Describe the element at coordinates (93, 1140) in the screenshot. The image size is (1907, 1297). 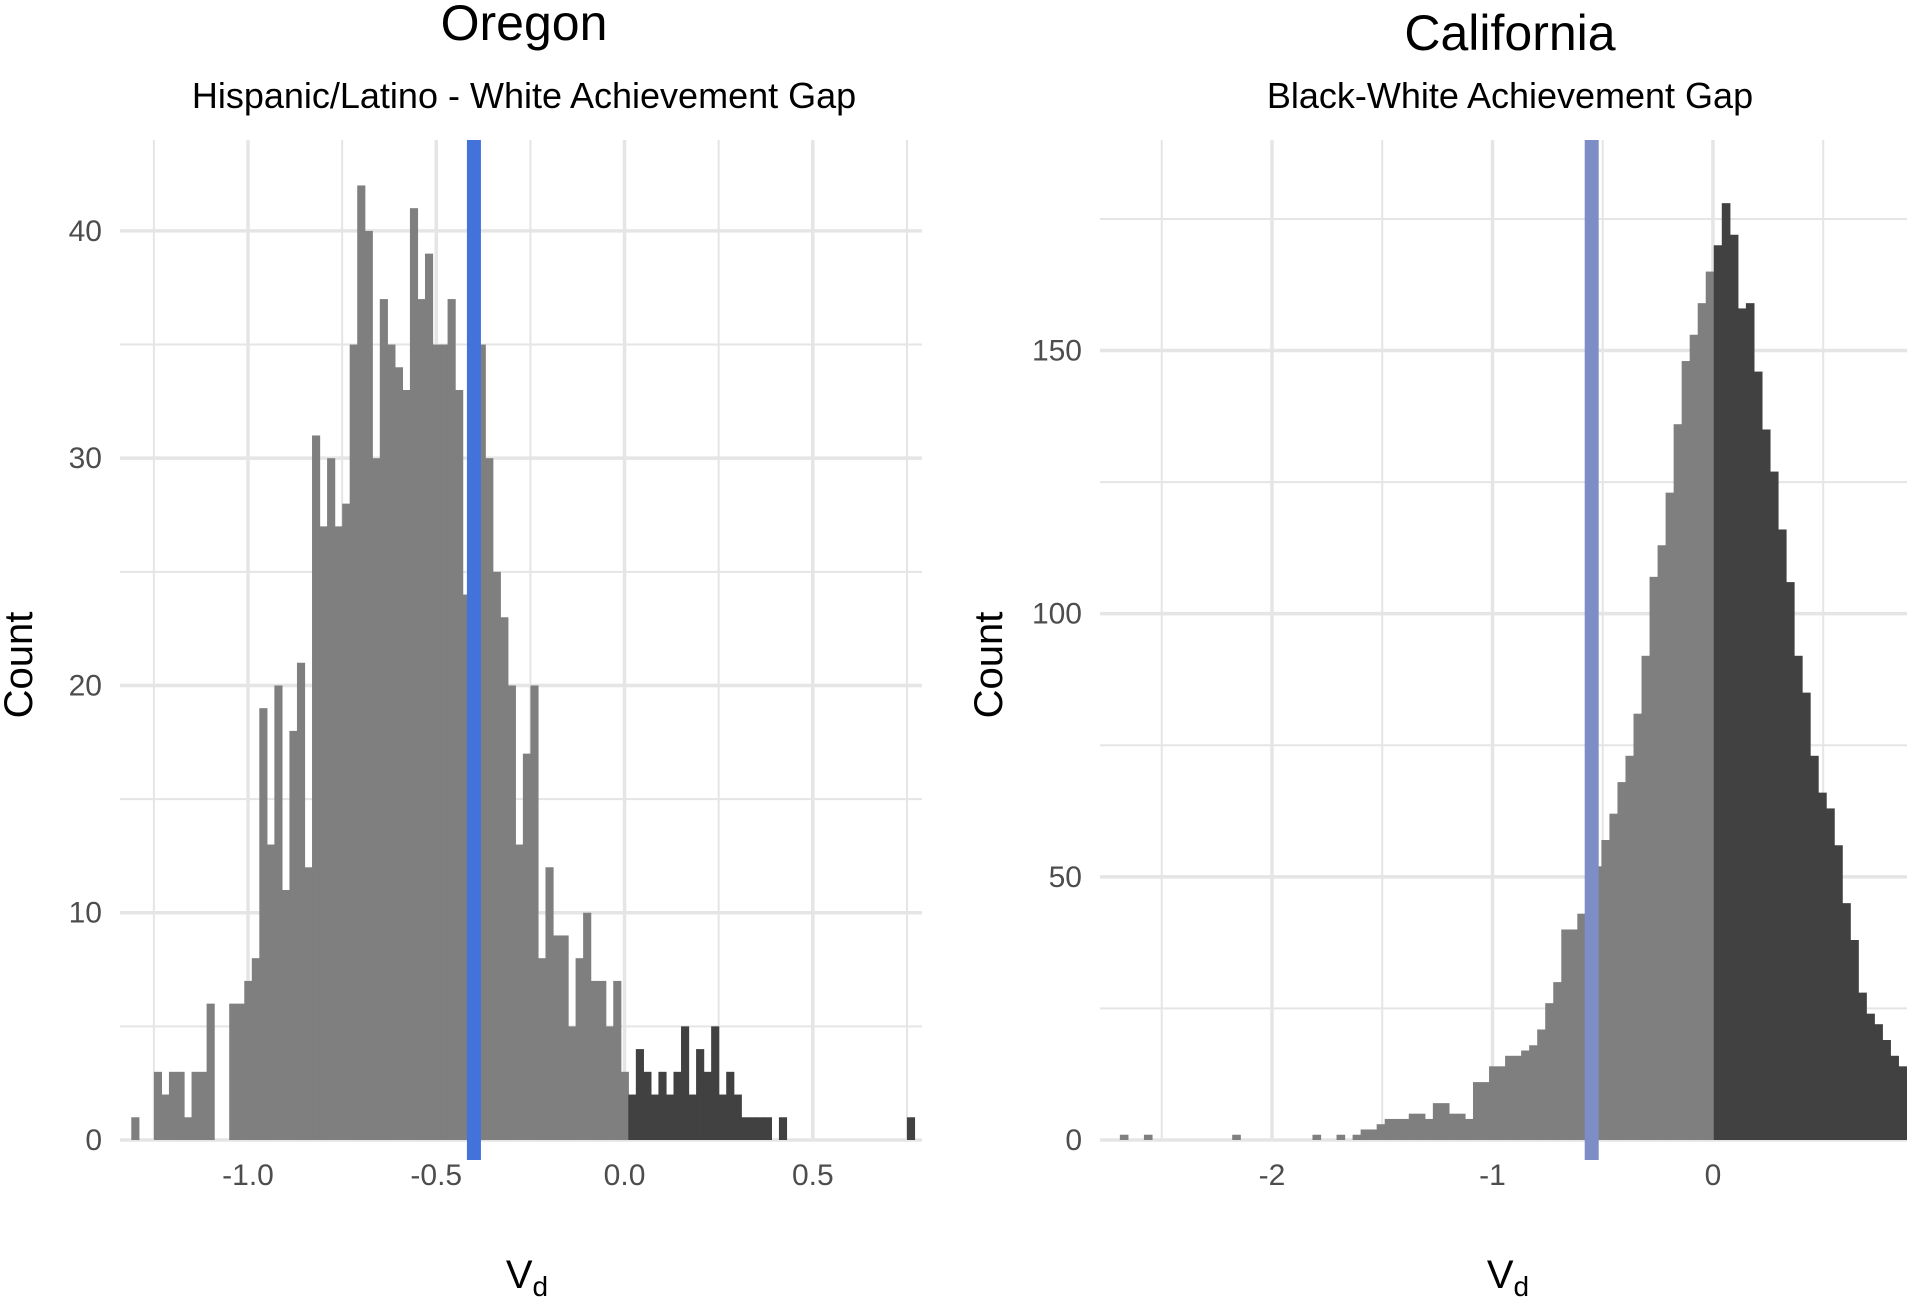
I see `y-tick-label: 0` at that location.